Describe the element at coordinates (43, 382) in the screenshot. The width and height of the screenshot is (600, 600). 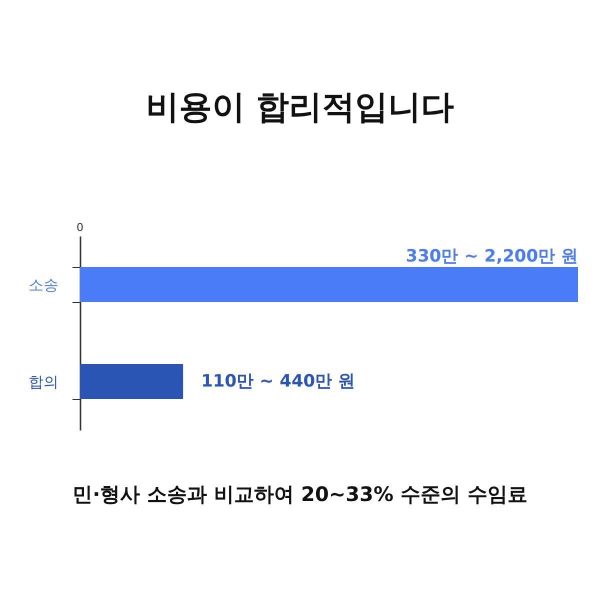
I see `y-tick-label: 합의` at that location.